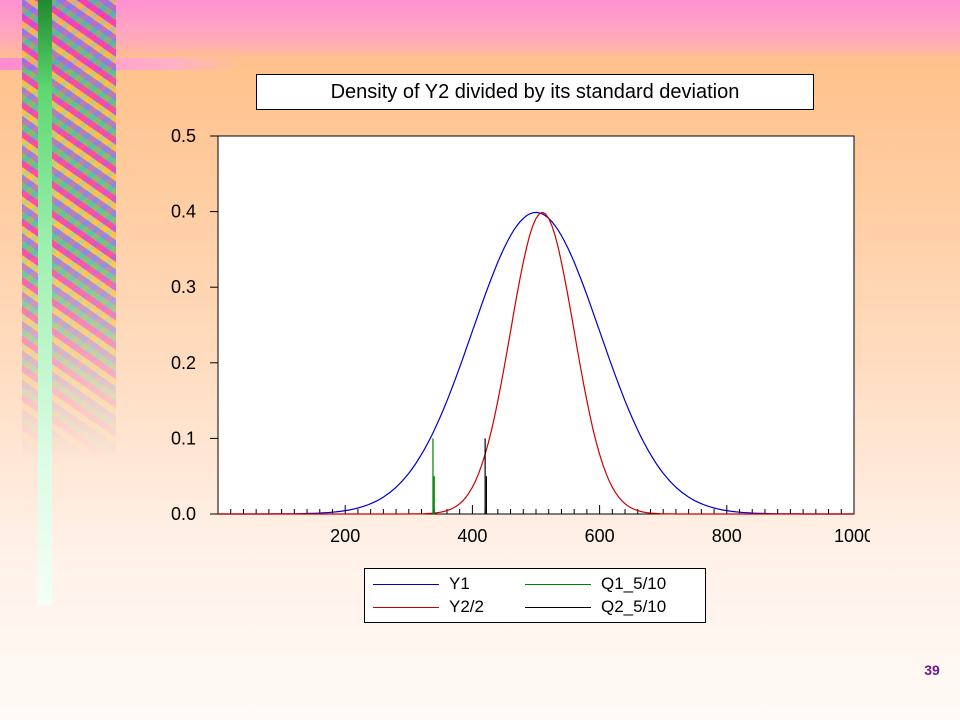 Image resolution: width=960 pixels, height=720 pixels. What do you see at coordinates (480, 29) in the screenshot?
I see `top-gradient-bar` at bounding box center [480, 29].